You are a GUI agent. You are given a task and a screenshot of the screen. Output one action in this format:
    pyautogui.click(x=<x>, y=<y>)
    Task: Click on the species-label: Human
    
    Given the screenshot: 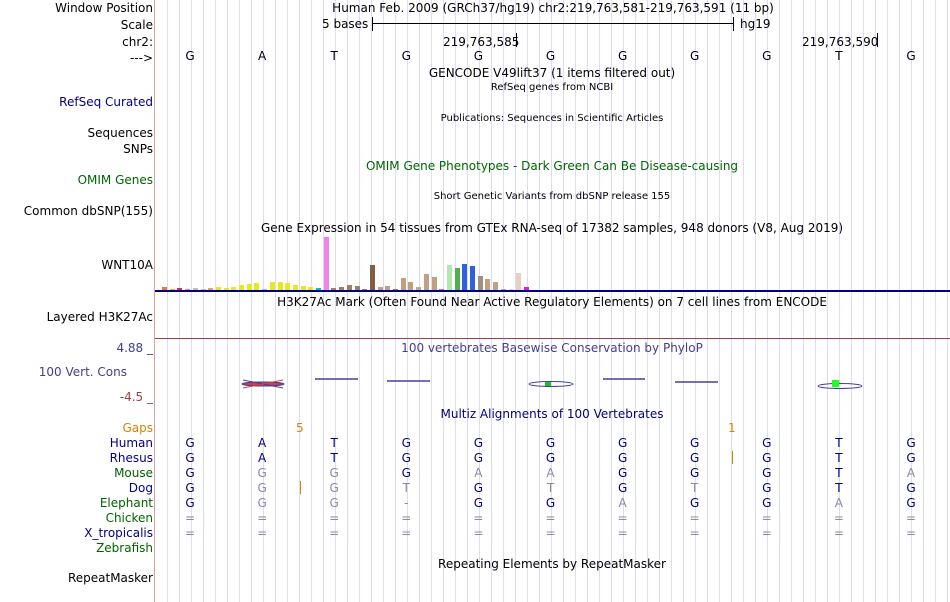 What is the action you would take?
    pyautogui.click(x=131, y=443)
    